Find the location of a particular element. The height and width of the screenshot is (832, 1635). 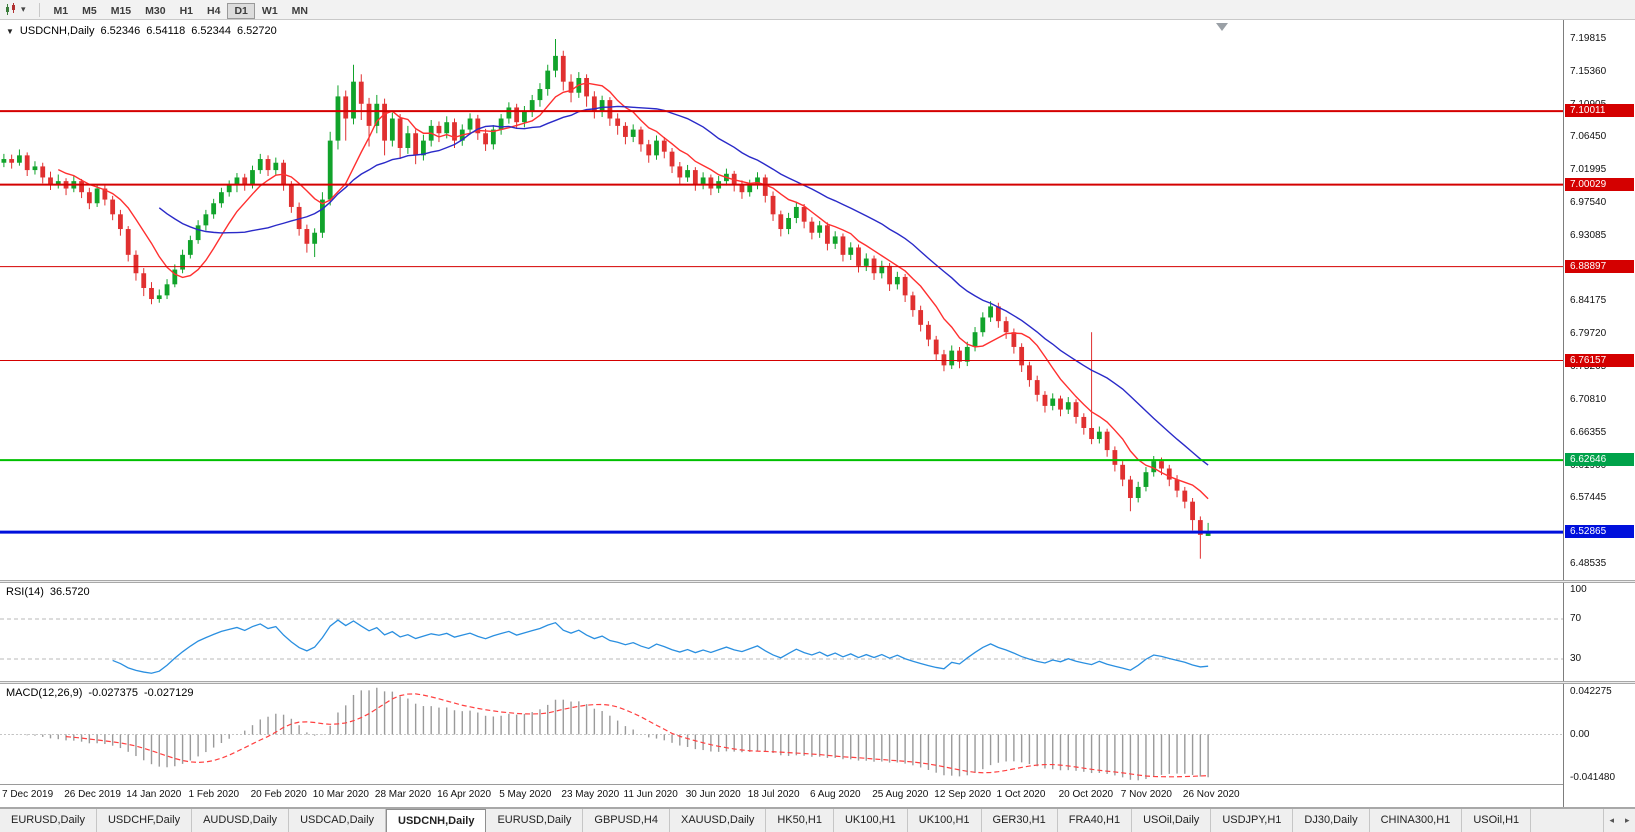

chart-tab-gbpusd-h4: GBPUSD,H4 is located at coordinates (626, 820).